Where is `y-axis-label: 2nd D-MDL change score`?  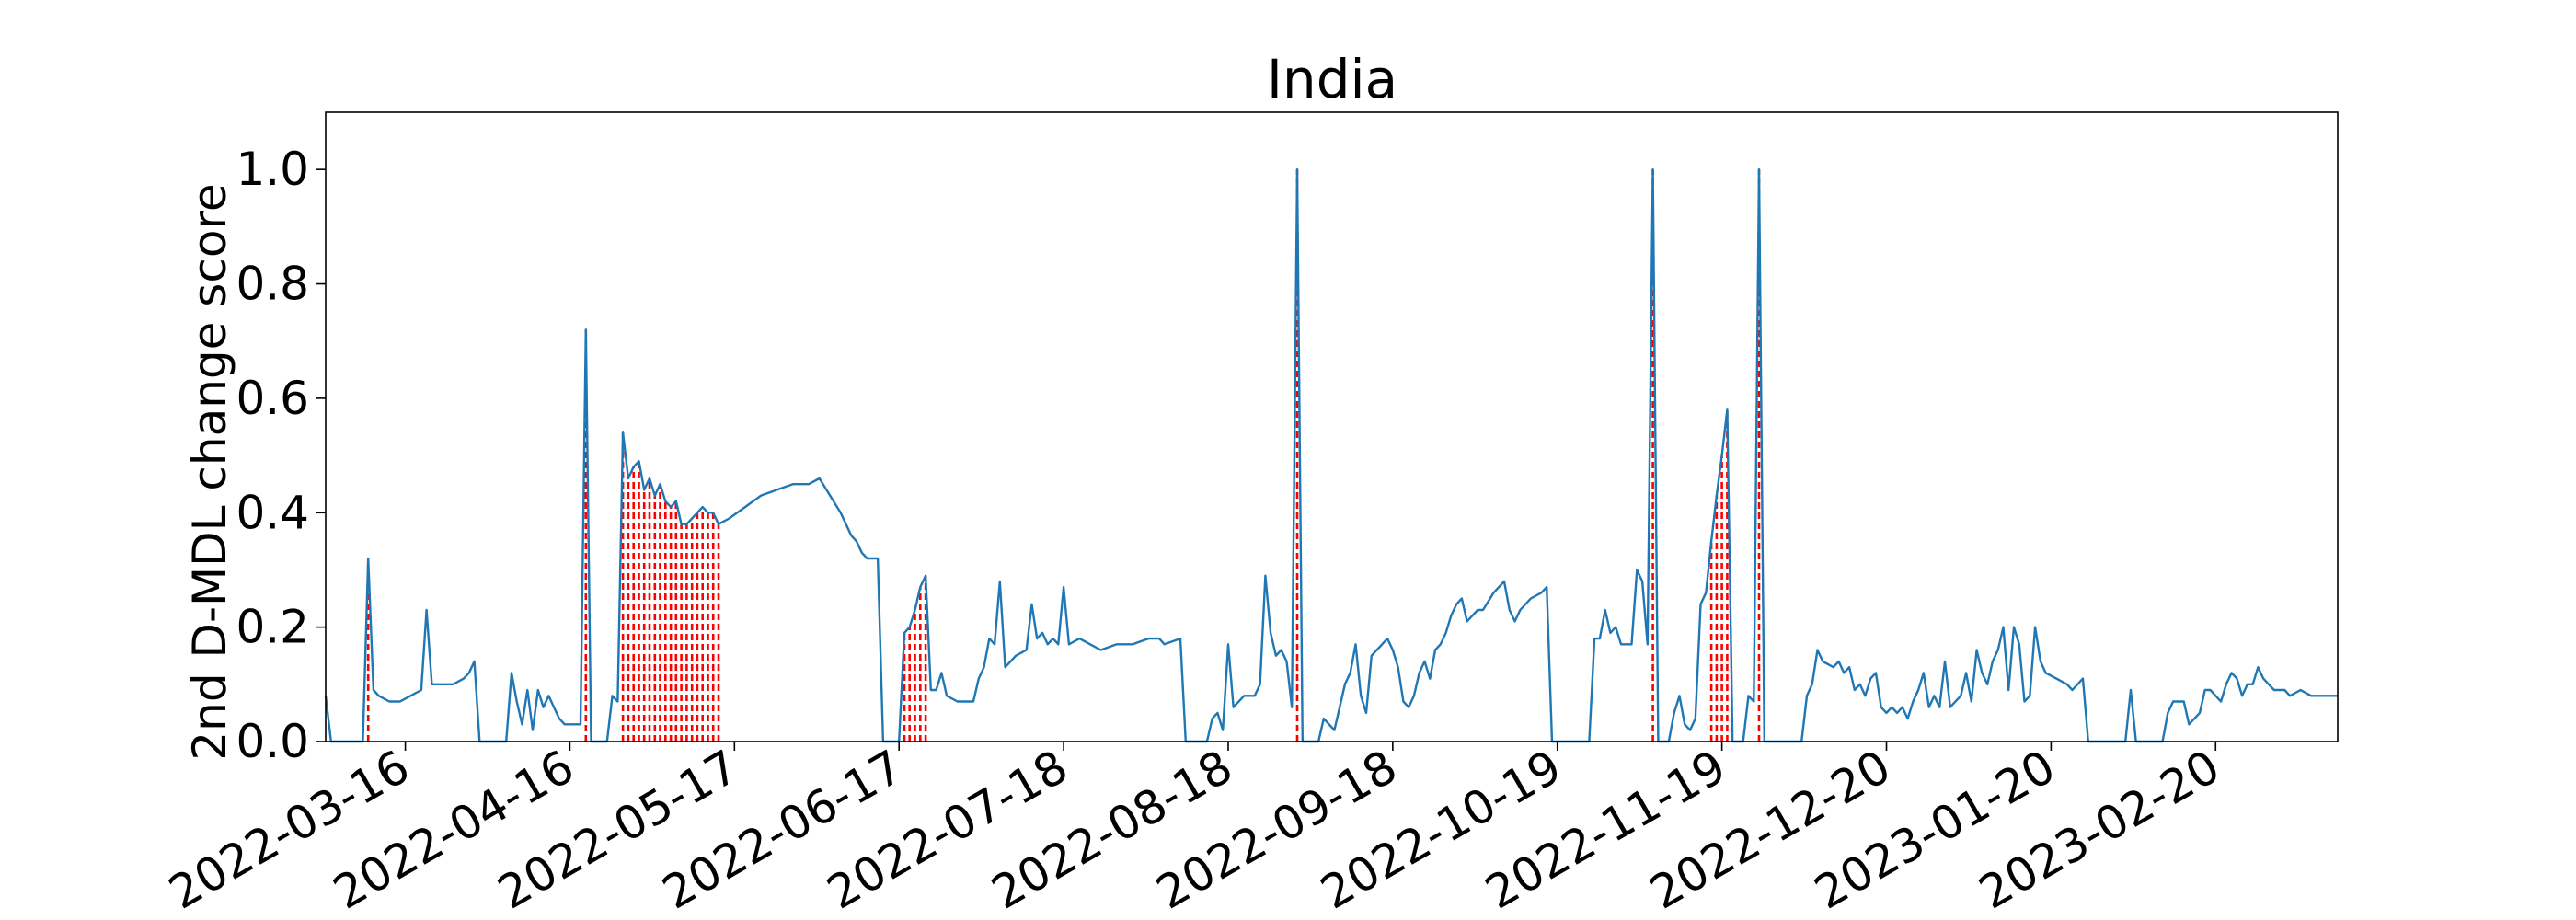 y-axis-label: 2nd D-MDL change score is located at coordinates (209, 471).